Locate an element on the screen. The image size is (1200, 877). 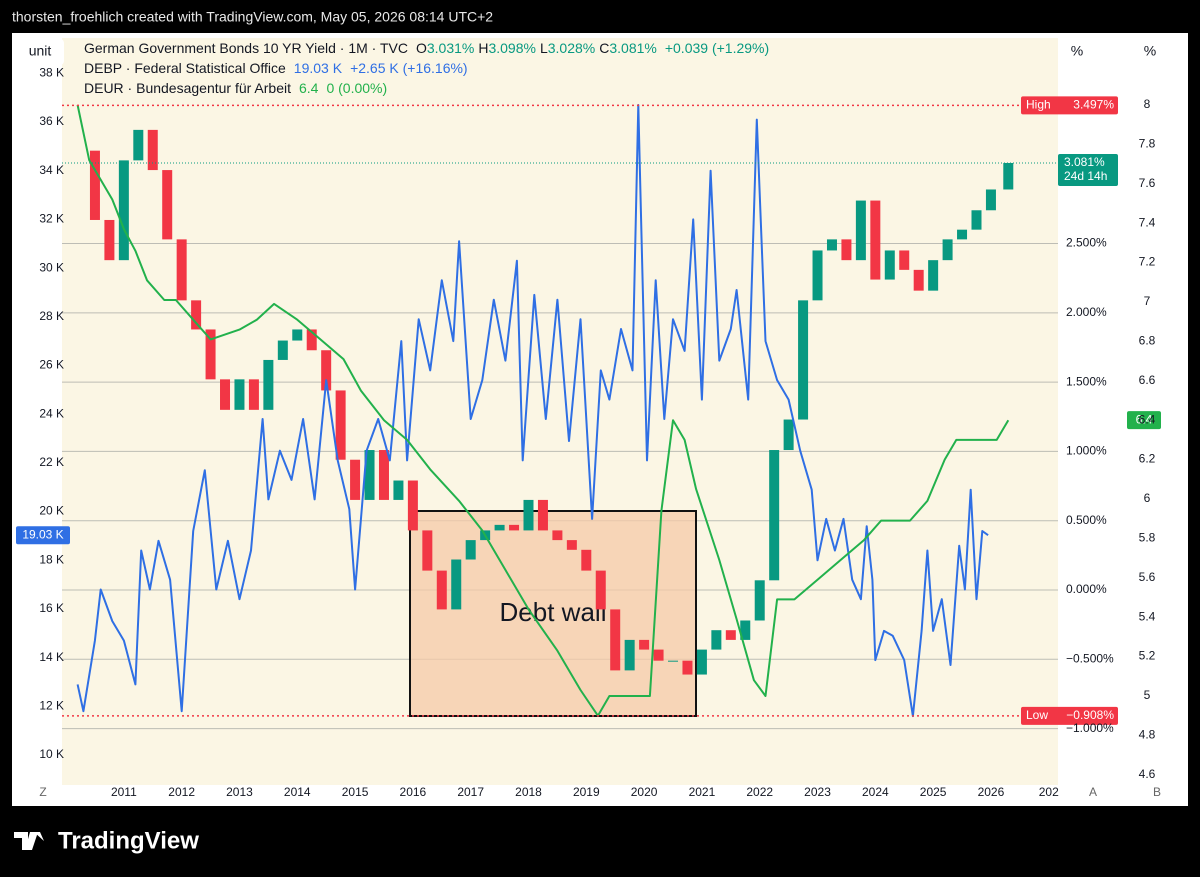
debp-badge-label: 19.03 K is located at coordinates (42, 534).